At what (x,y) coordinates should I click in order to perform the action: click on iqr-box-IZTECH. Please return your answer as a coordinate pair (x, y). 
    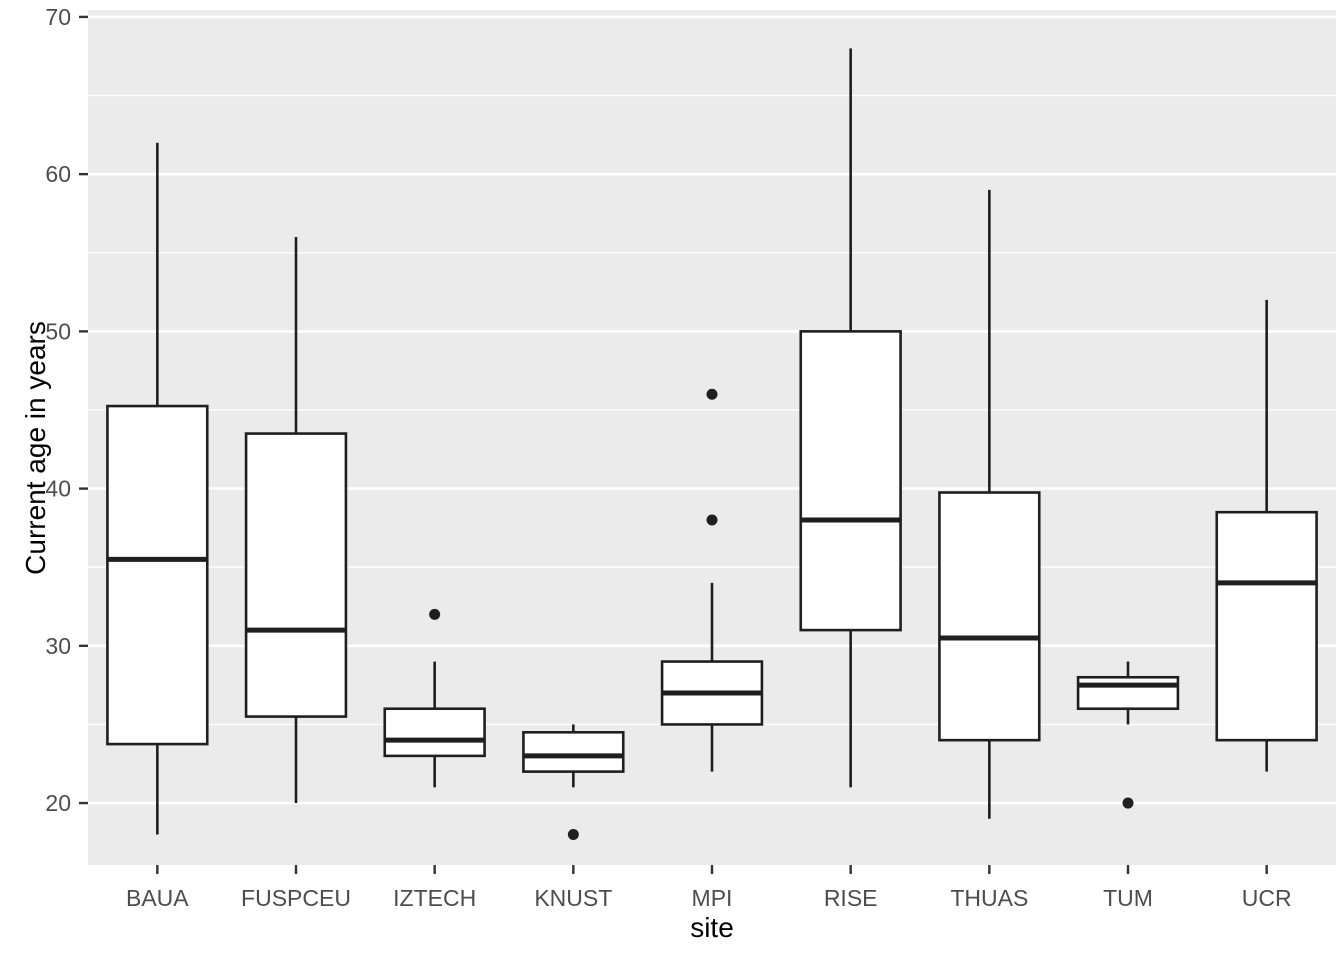
    Looking at the image, I should click on (434, 732).